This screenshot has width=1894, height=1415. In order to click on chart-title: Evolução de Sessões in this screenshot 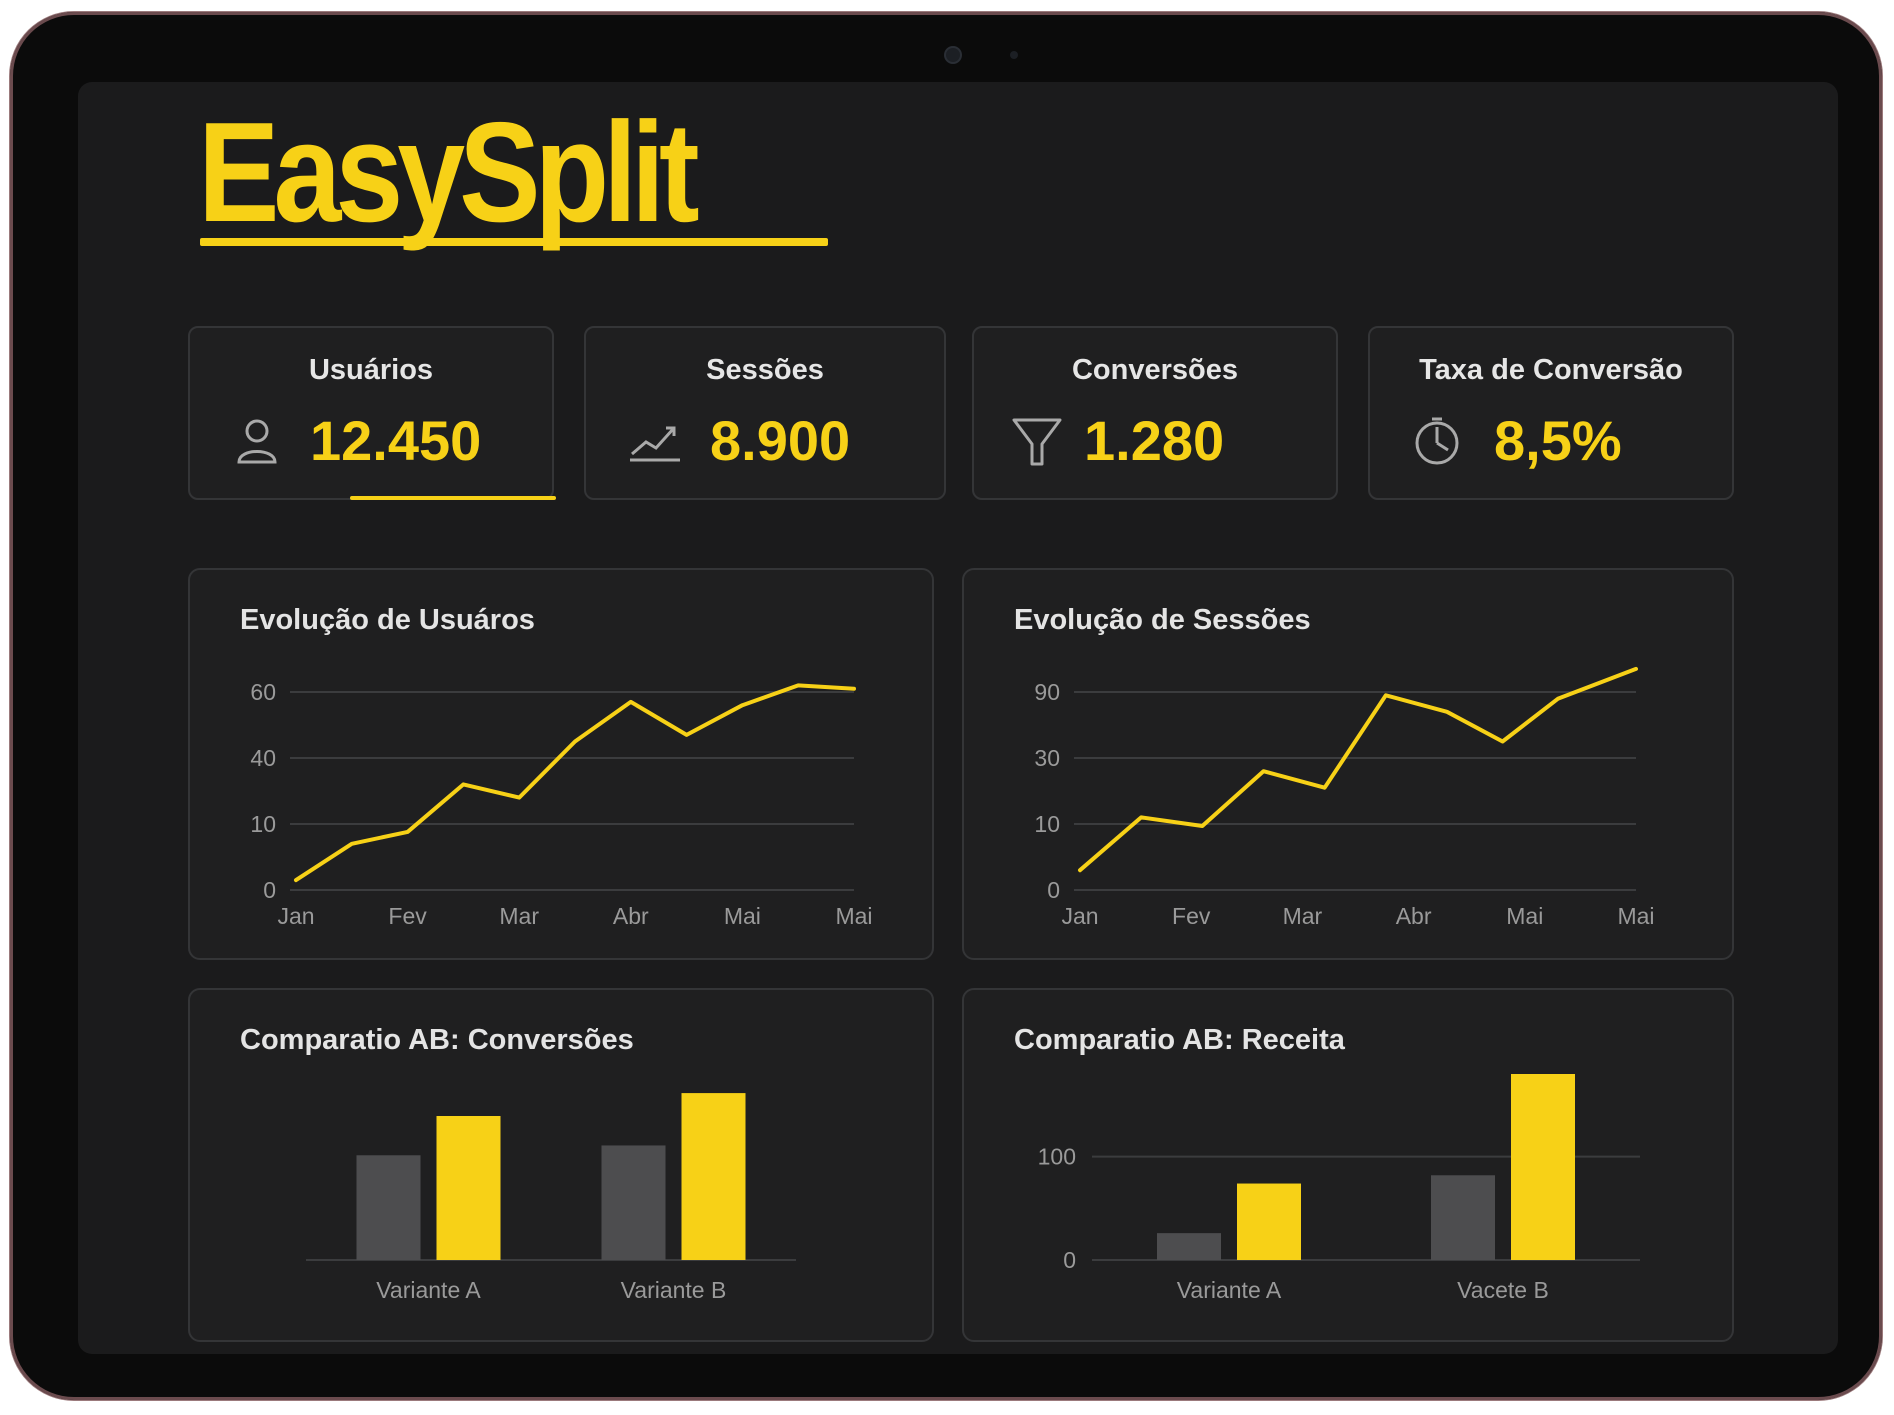, I will do `click(1162, 620)`.